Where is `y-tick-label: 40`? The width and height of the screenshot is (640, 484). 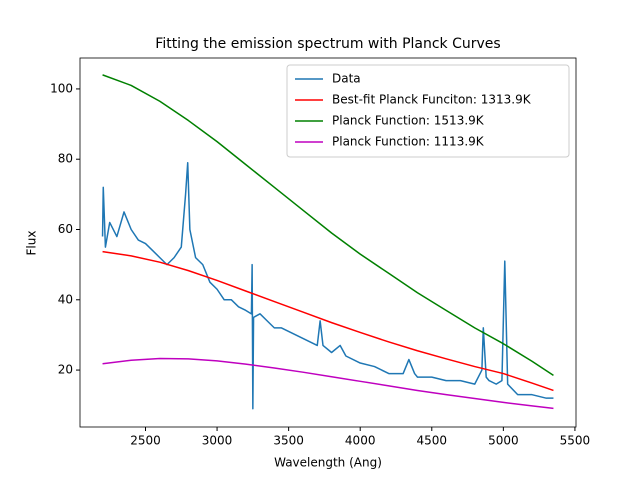
y-tick-label: 40 is located at coordinates (65, 299).